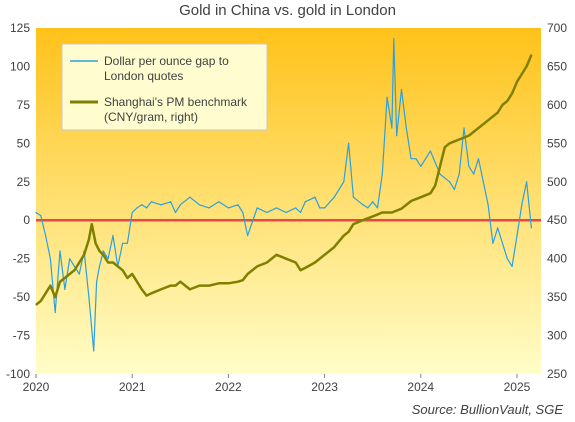  What do you see at coordinates (164, 87) in the screenshot?
I see `legend-box` at bounding box center [164, 87].